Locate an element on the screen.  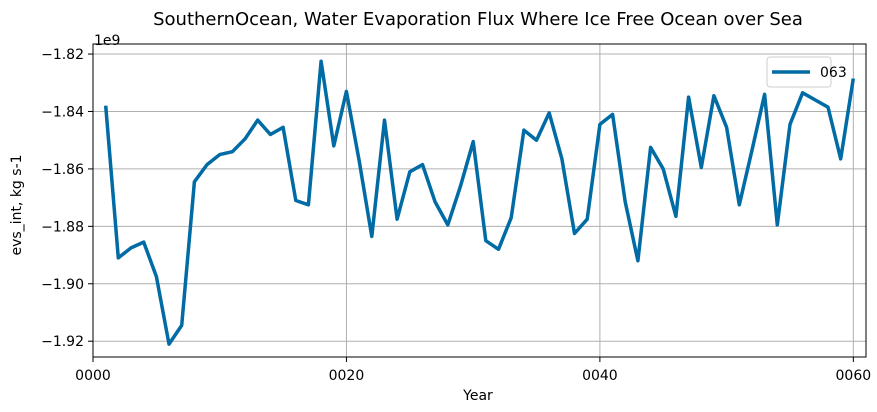
x-tick-label: 0000 is located at coordinates (93, 376).